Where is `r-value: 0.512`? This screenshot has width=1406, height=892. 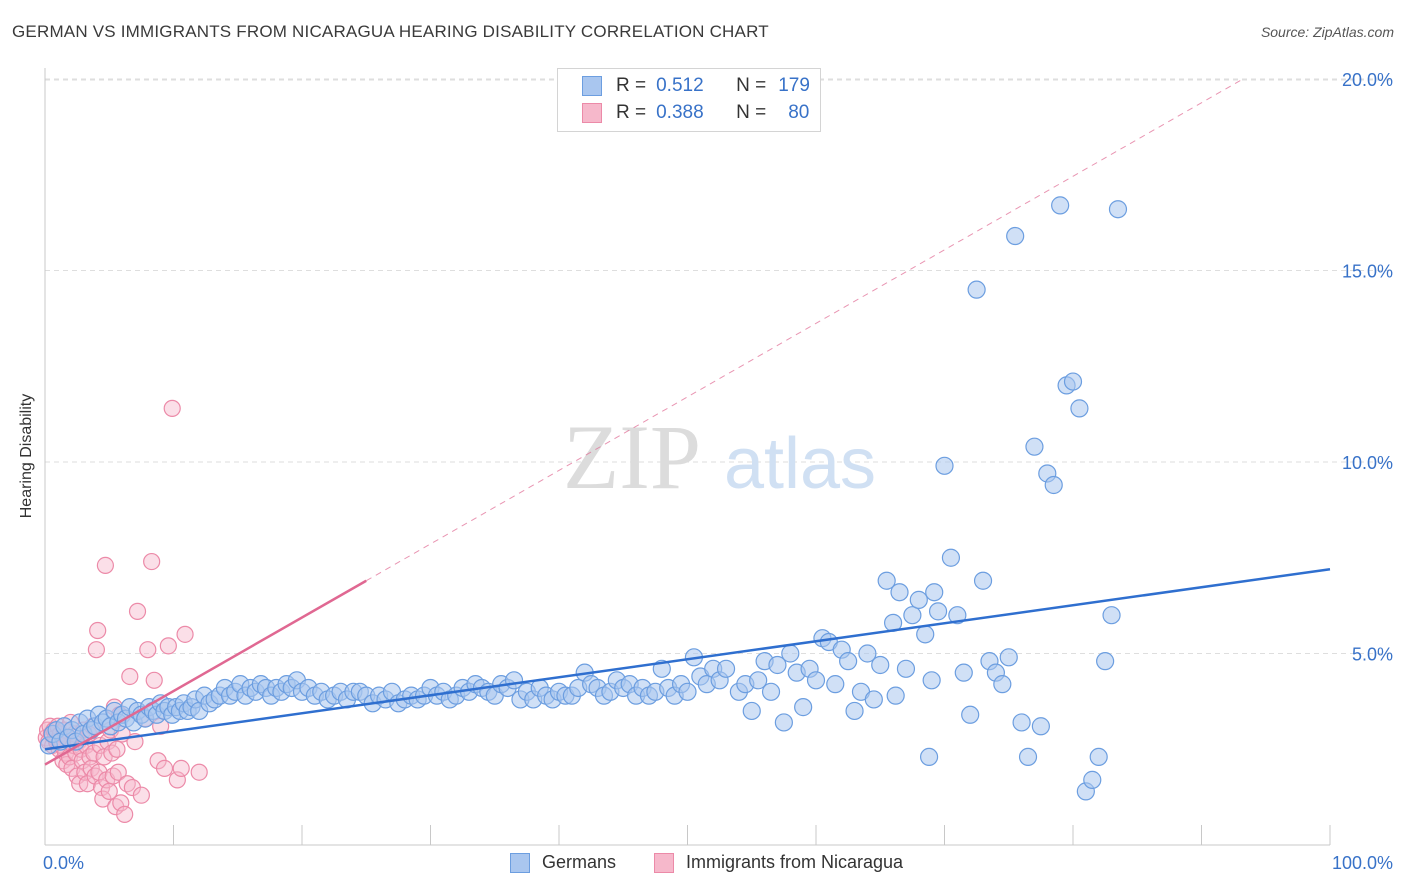
r-value: 0.512 is located at coordinates (680, 85).